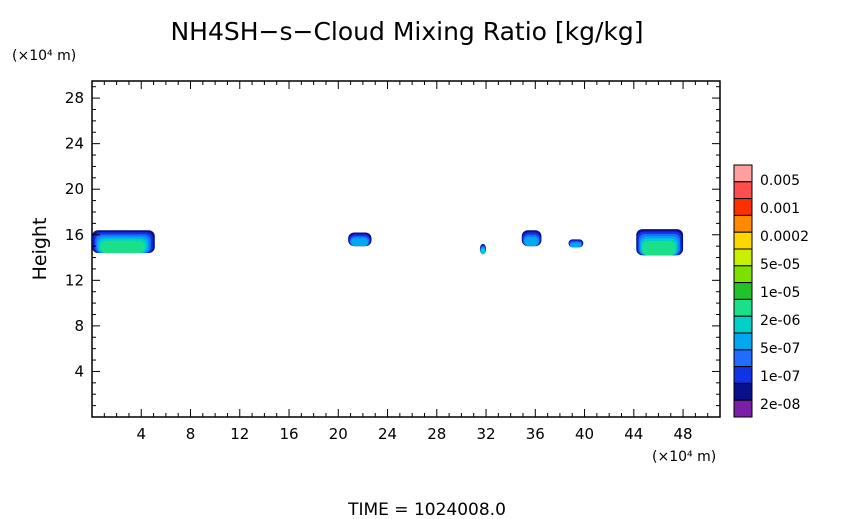 Image resolution: width=854 pixels, height=519 pixels. Describe the element at coordinates (584, 434) in the screenshot. I see `x-tick-label: 40` at that location.